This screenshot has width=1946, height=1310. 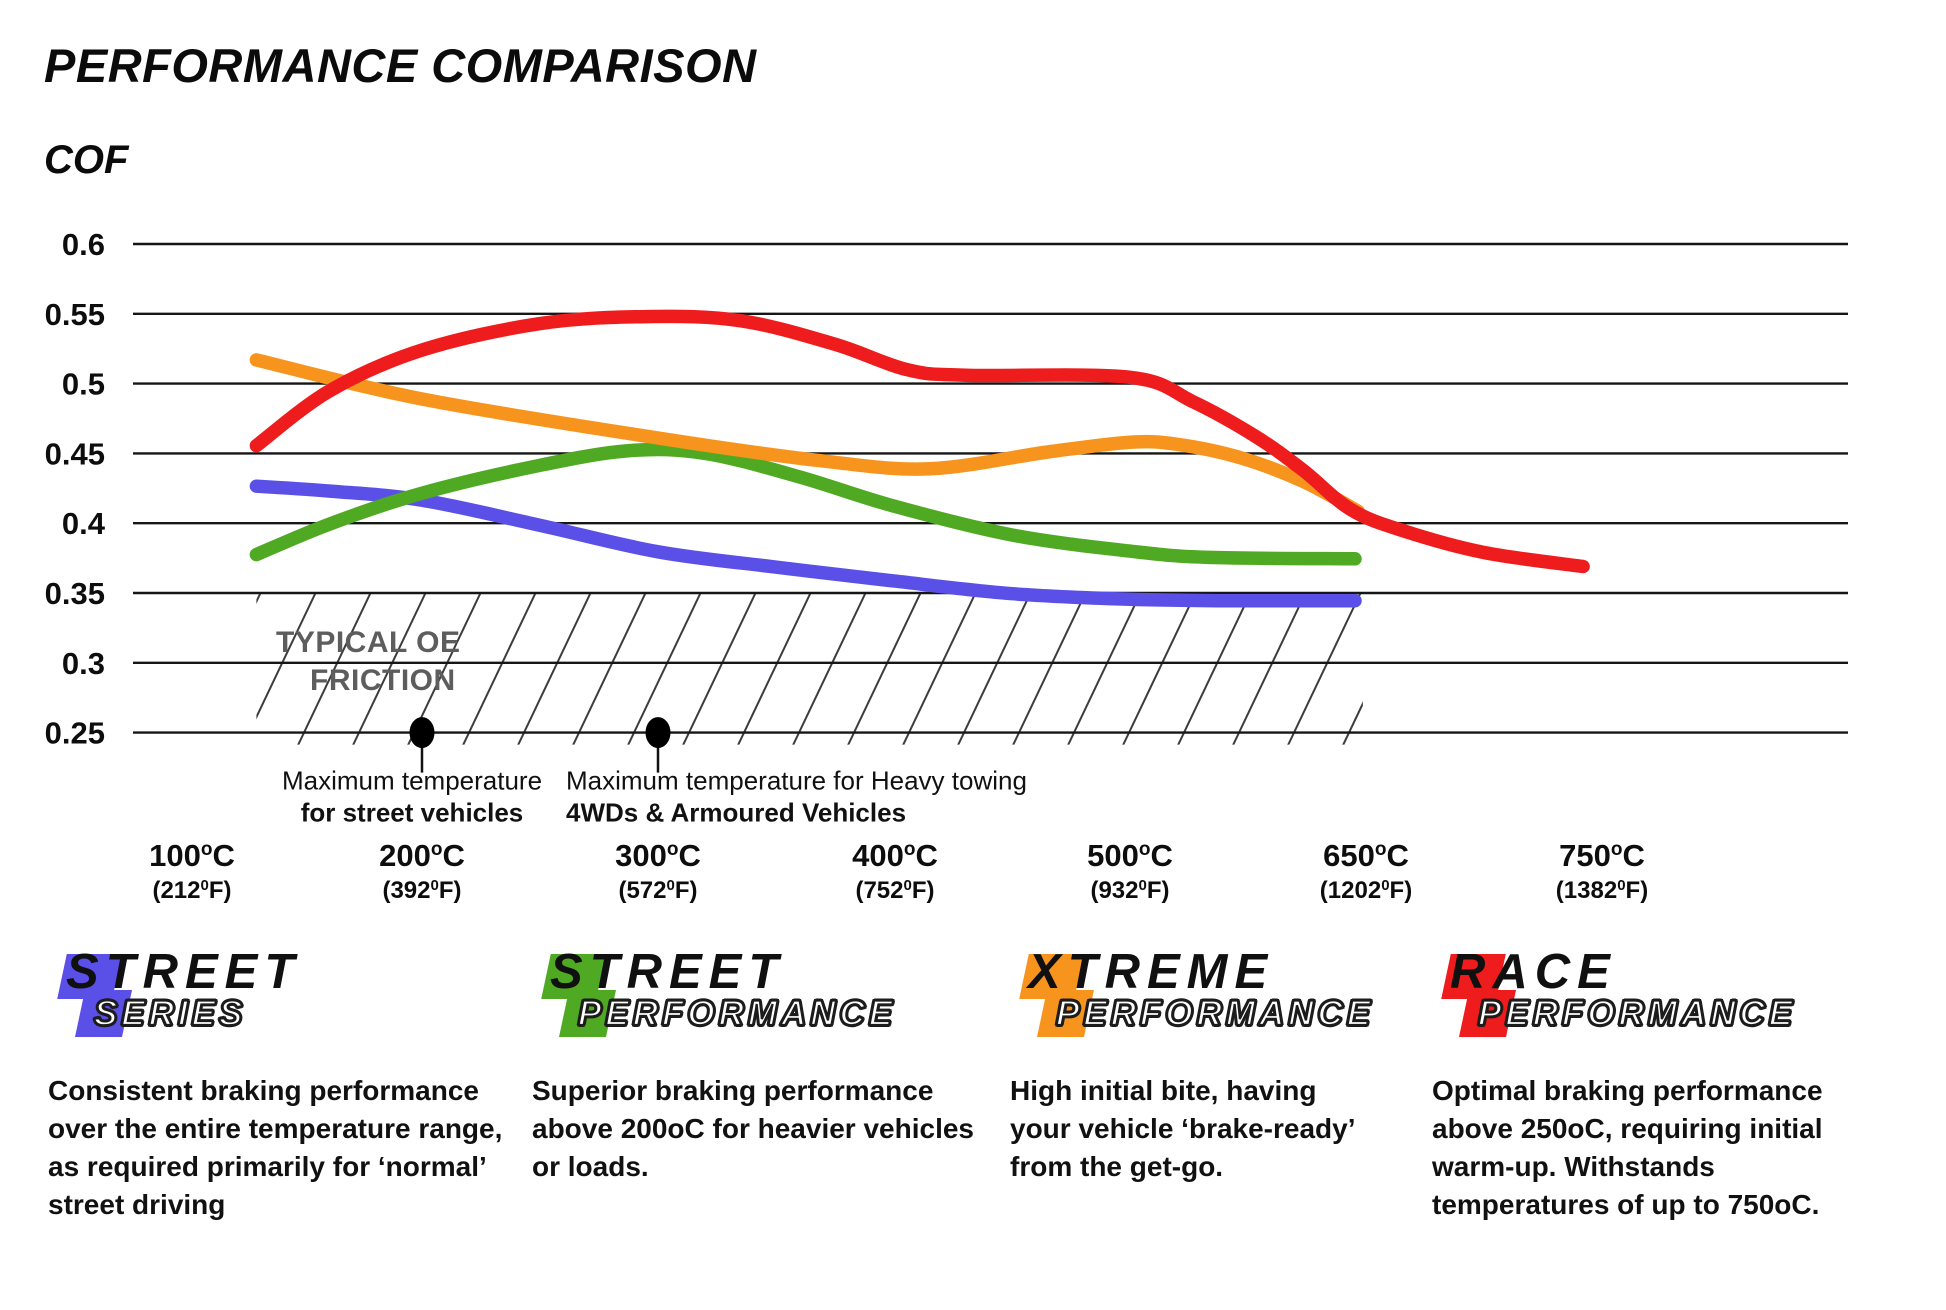 What do you see at coordinates (1602, 890) in the screenshot?
I see `x-tick-fahrenheit: (13820F)` at bounding box center [1602, 890].